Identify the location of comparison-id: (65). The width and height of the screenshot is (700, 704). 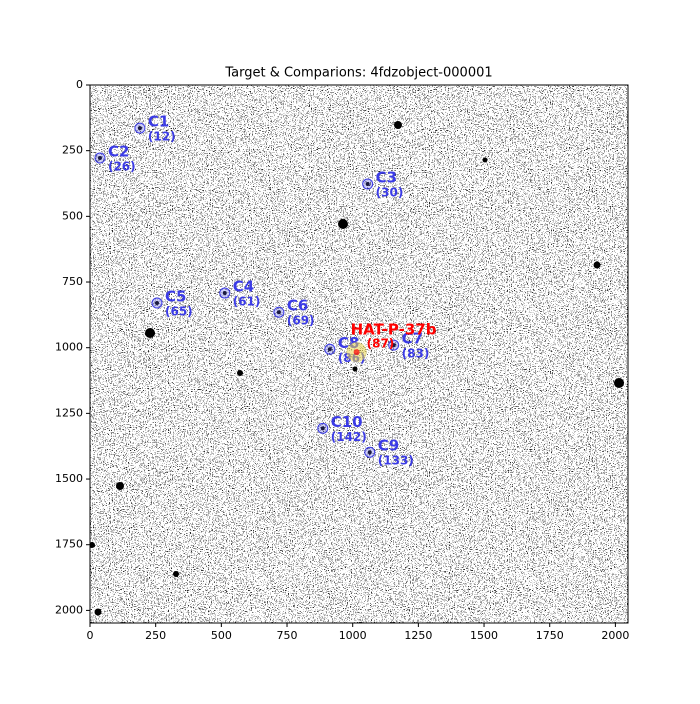
(179, 312).